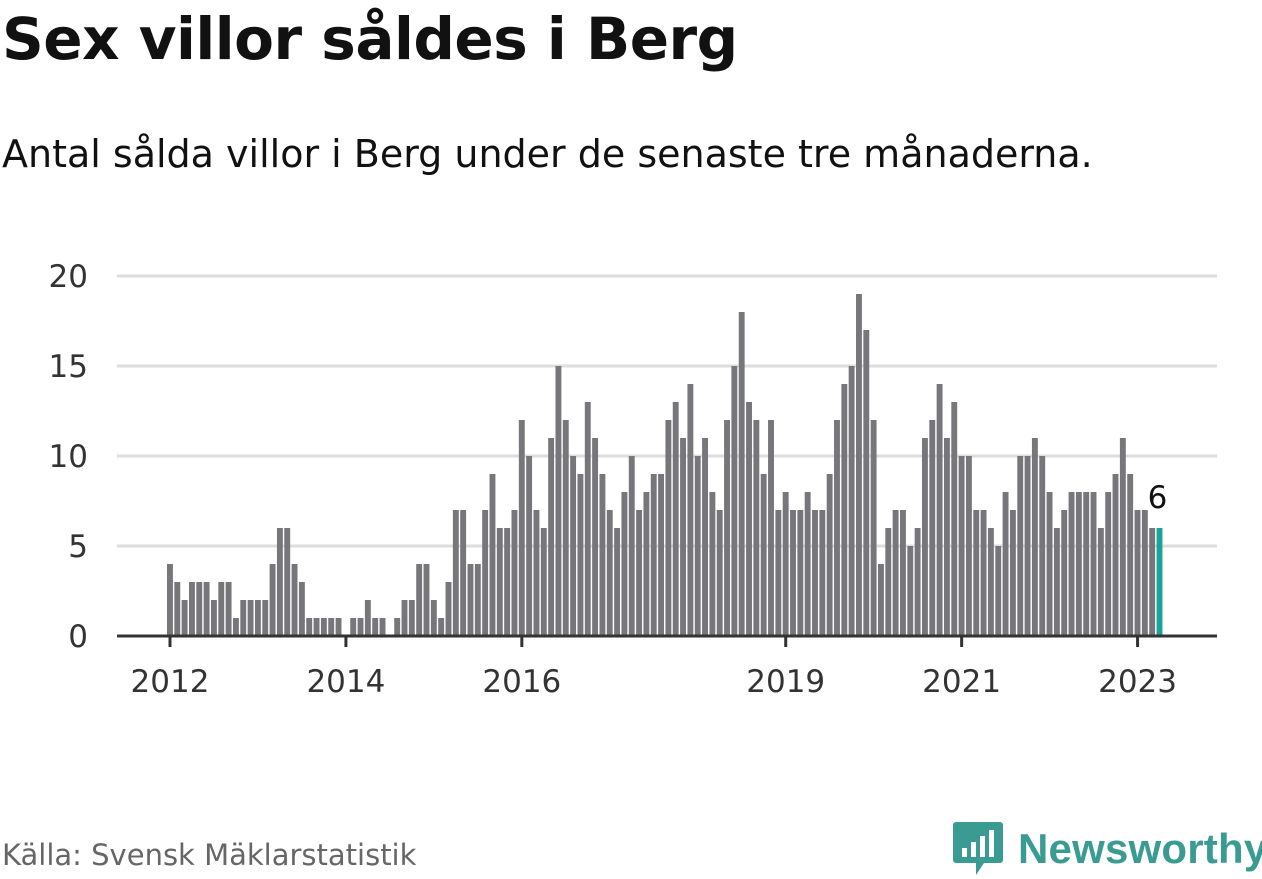  What do you see at coordinates (1158, 498) in the screenshot?
I see `data-label: 6` at bounding box center [1158, 498].